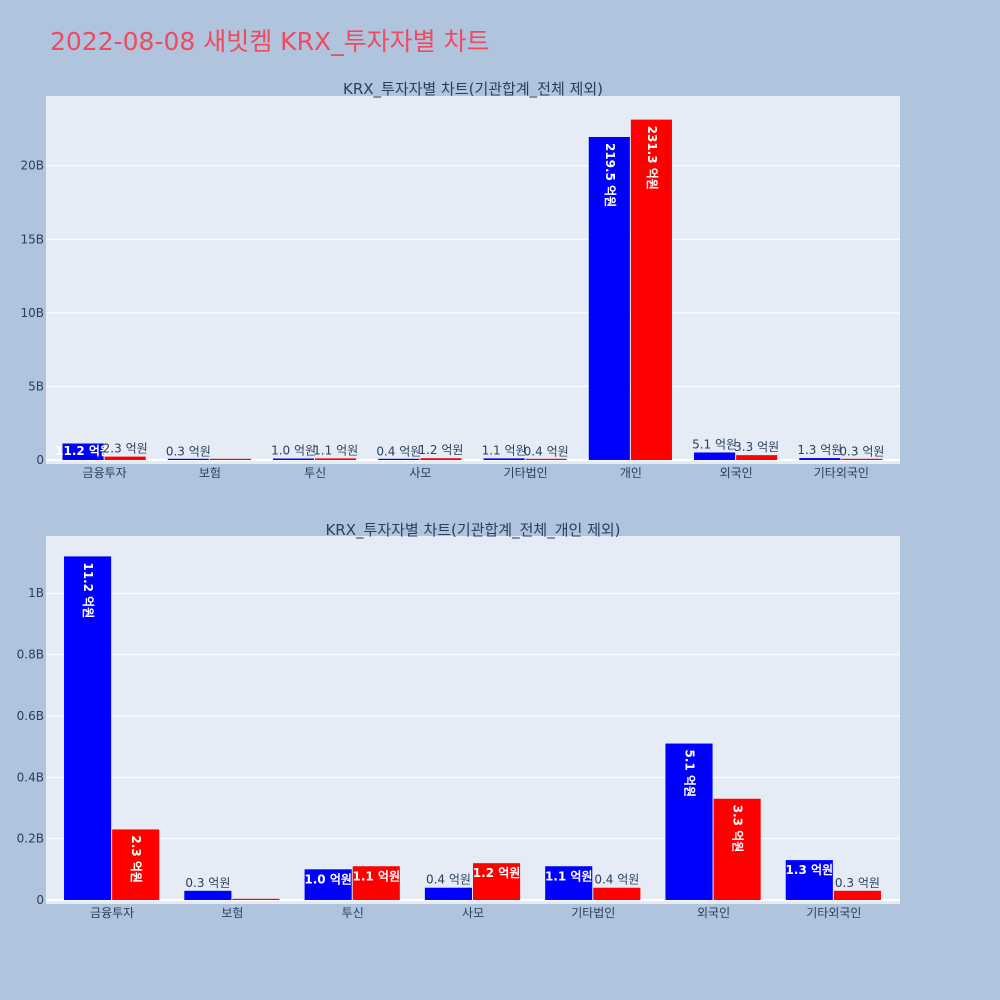 This screenshot has width=1000, height=1000. Describe the element at coordinates (32, 313) in the screenshot. I see `y-tick-label: 10B` at that location.